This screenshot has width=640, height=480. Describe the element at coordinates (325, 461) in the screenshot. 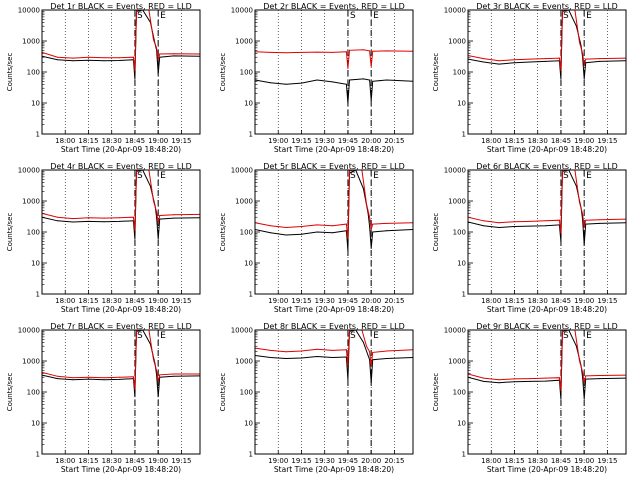

I see `x-tick-label: 19:30` at that location.